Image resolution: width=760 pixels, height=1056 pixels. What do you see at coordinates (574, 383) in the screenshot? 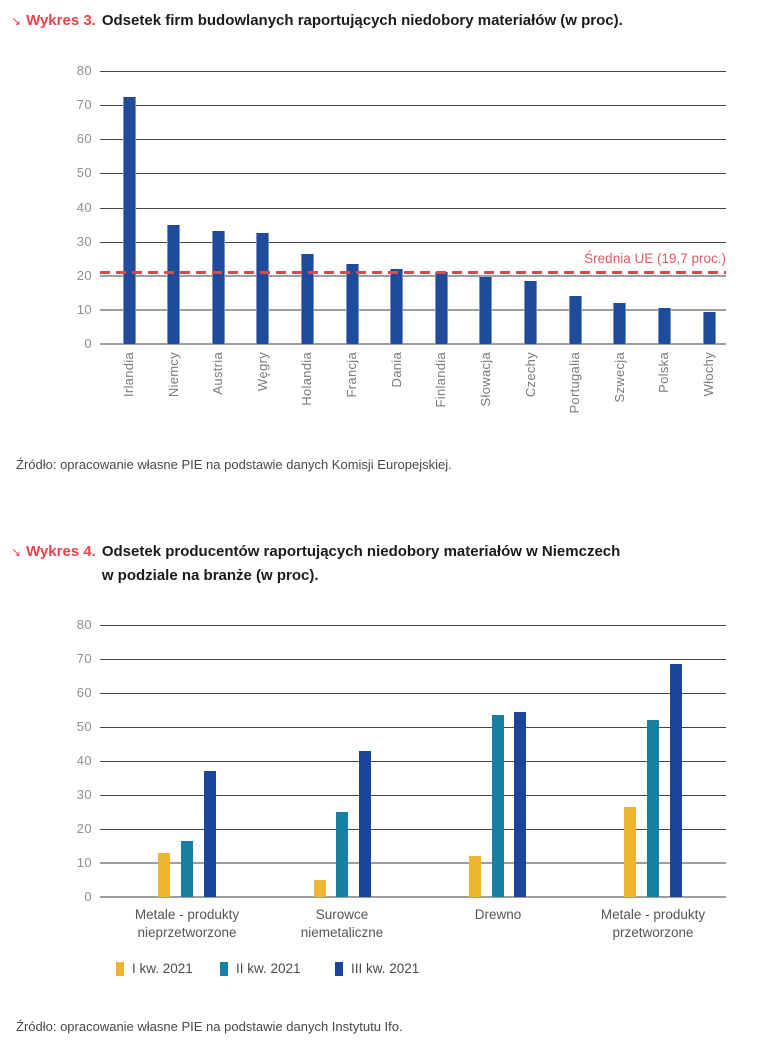
I see `x-category-label: Portugalia` at bounding box center [574, 383].